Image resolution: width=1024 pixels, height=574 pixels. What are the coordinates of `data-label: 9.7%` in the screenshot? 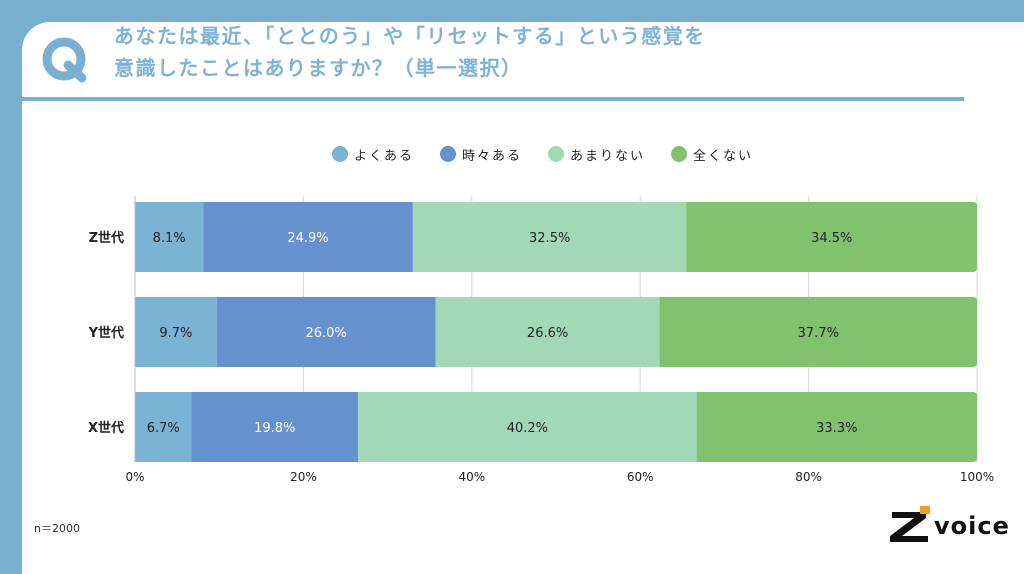 It's located at (175, 333).